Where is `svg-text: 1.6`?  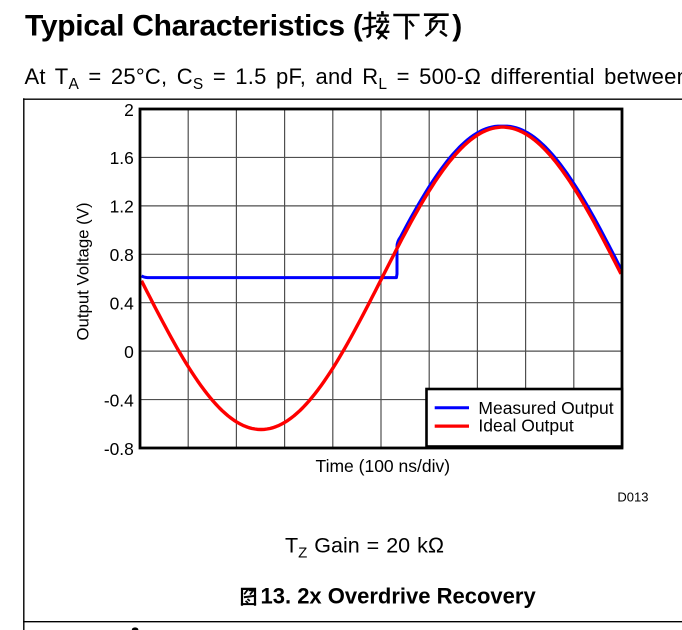 svg-text: 1.6 is located at coordinates (122, 158).